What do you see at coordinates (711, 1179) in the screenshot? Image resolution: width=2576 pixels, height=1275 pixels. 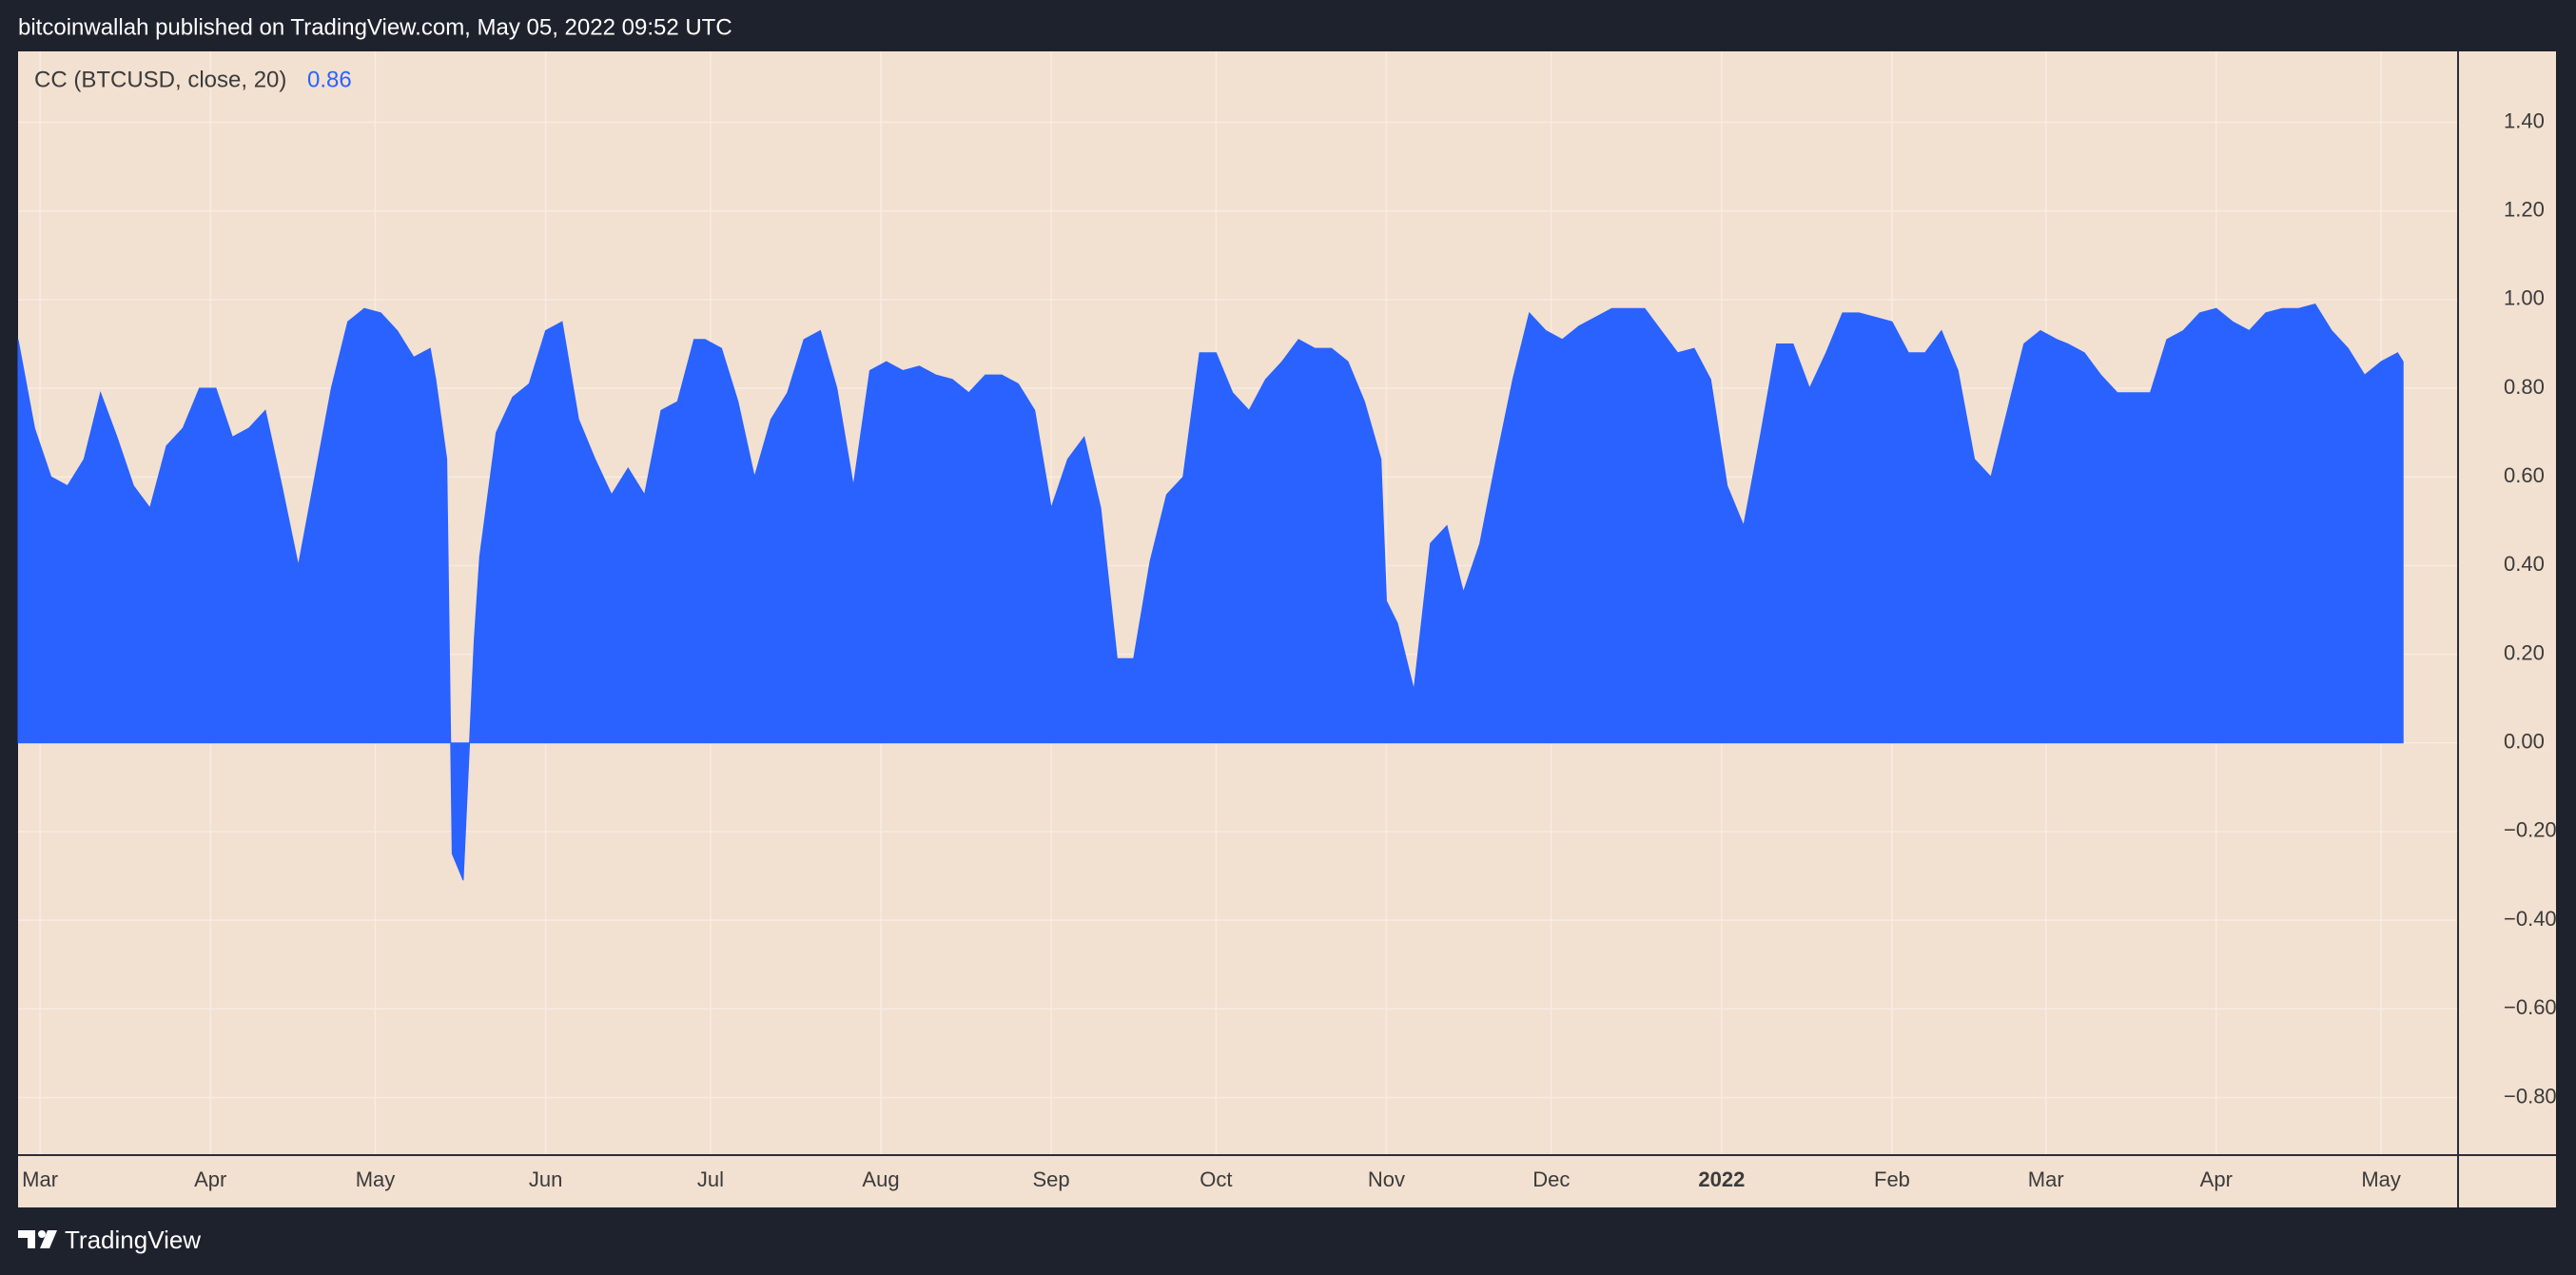 I see `x-tick-label: Jul` at bounding box center [711, 1179].